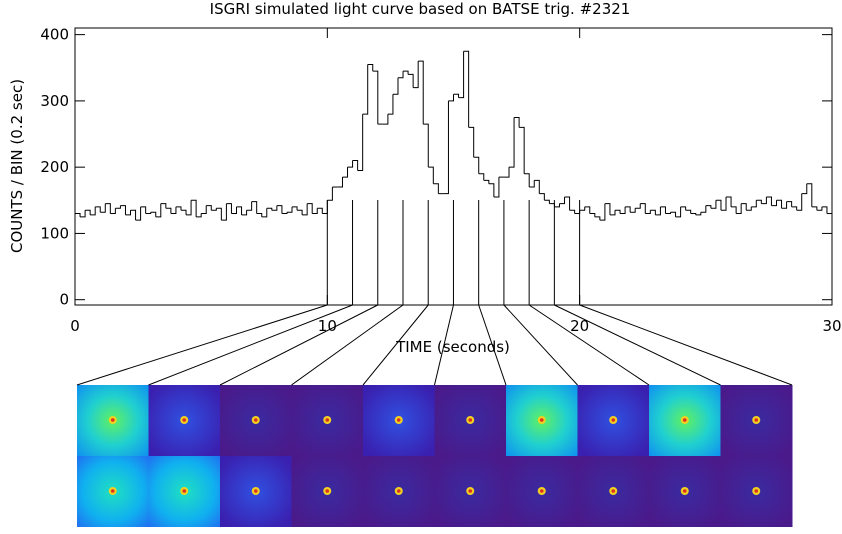 The height and width of the screenshot is (534, 842). What do you see at coordinates (75, 326) in the screenshot?
I see `x-tick-label: 0` at bounding box center [75, 326].